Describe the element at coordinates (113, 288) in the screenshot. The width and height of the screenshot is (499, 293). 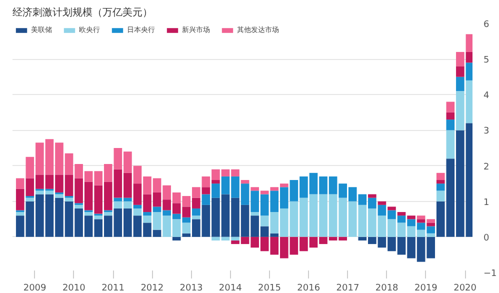
I see `x-tick-label: 2011` at that location.